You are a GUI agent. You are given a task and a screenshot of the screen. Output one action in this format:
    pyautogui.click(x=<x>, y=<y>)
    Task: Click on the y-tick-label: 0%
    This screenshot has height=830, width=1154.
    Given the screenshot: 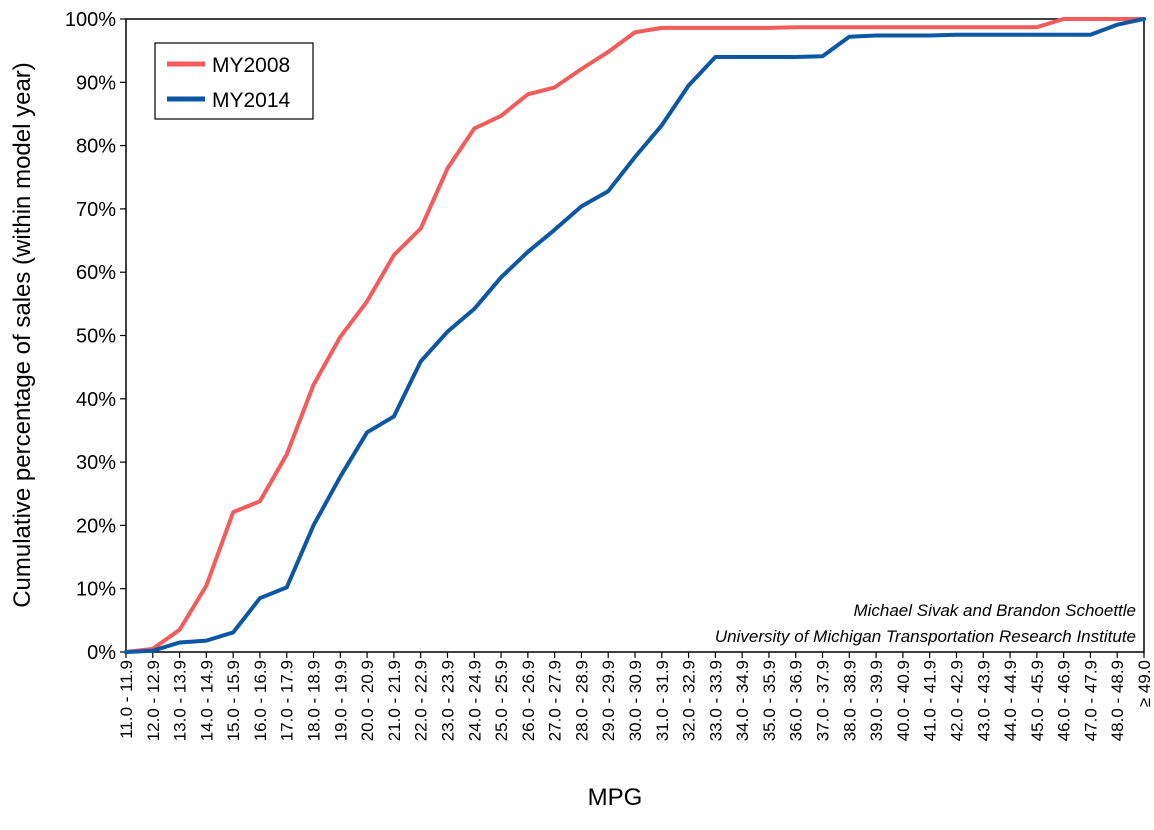 What is the action you would take?
    pyautogui.click(x=101, y=653)
    